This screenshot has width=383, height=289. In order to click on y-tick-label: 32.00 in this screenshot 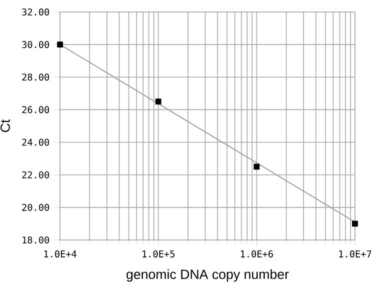, I will do `click(36, 12)`.